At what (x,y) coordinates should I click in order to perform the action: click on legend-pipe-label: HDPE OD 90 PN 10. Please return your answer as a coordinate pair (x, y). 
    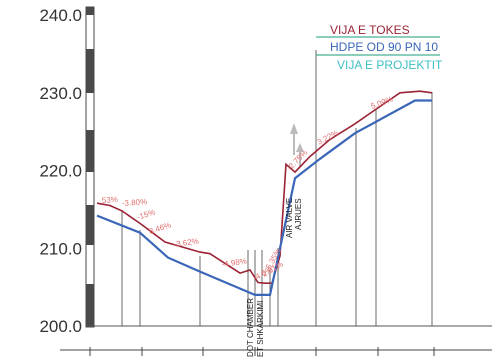
    Looking at the image, I should click on (384, 47).